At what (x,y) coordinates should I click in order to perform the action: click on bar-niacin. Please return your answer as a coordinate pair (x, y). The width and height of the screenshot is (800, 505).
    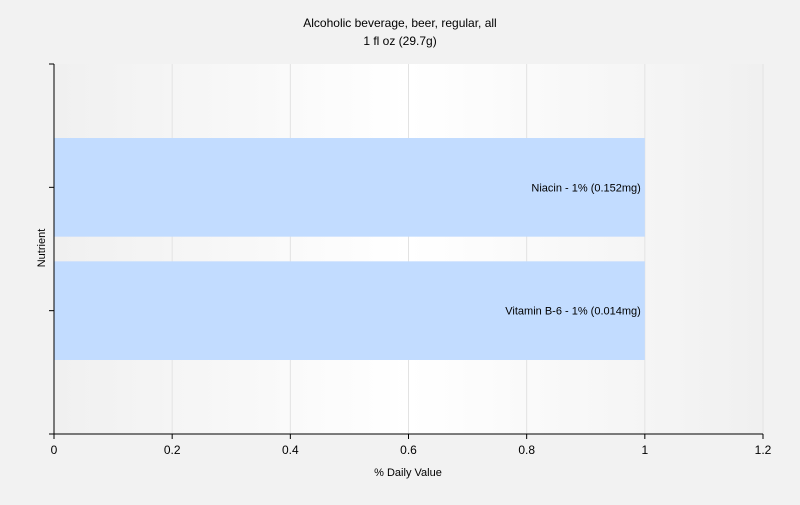
    Looking at the image, I should click on (349, 187).